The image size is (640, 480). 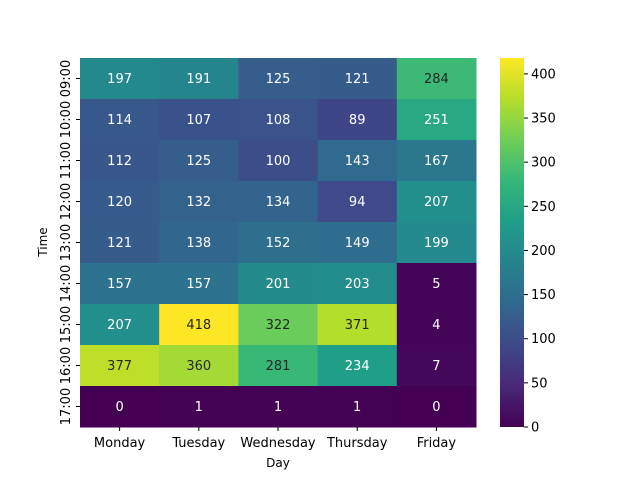 I want to click on cell-value-label: 284, so click(x=436, y=79).